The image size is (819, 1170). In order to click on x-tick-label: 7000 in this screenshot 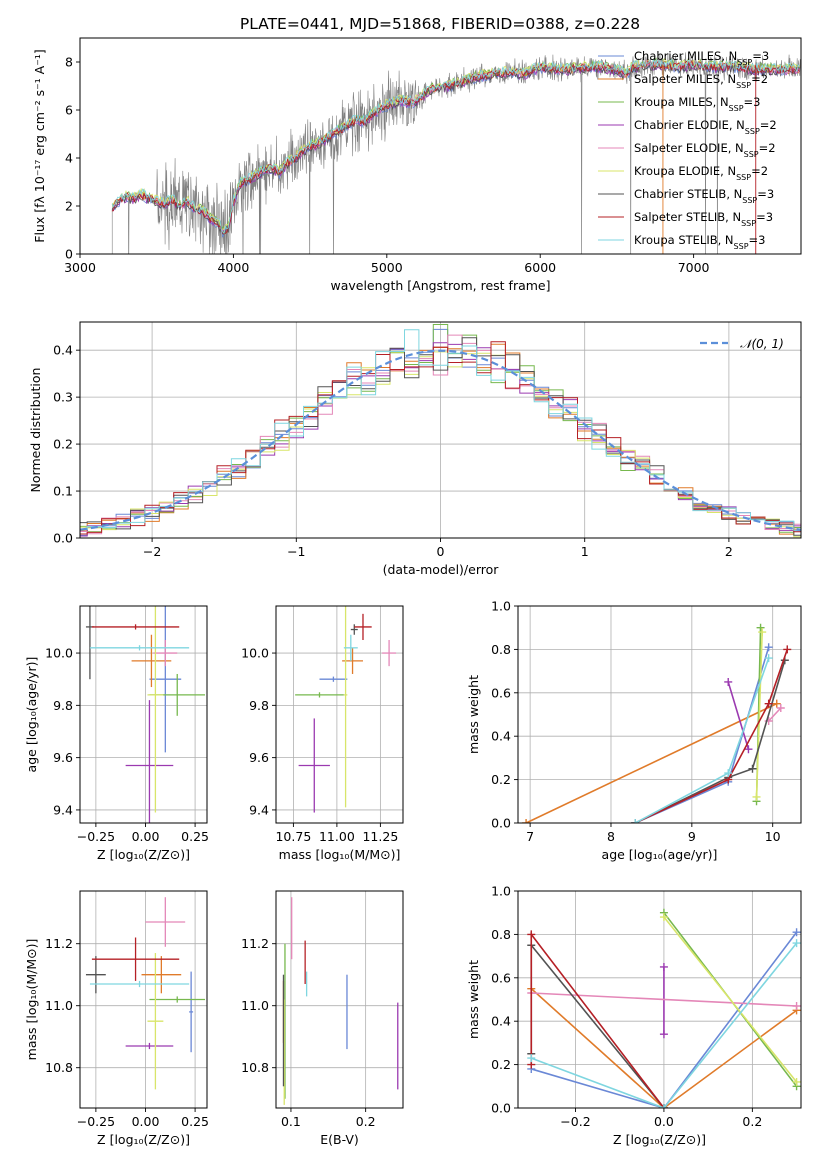, I will do `click(694, 267)`.